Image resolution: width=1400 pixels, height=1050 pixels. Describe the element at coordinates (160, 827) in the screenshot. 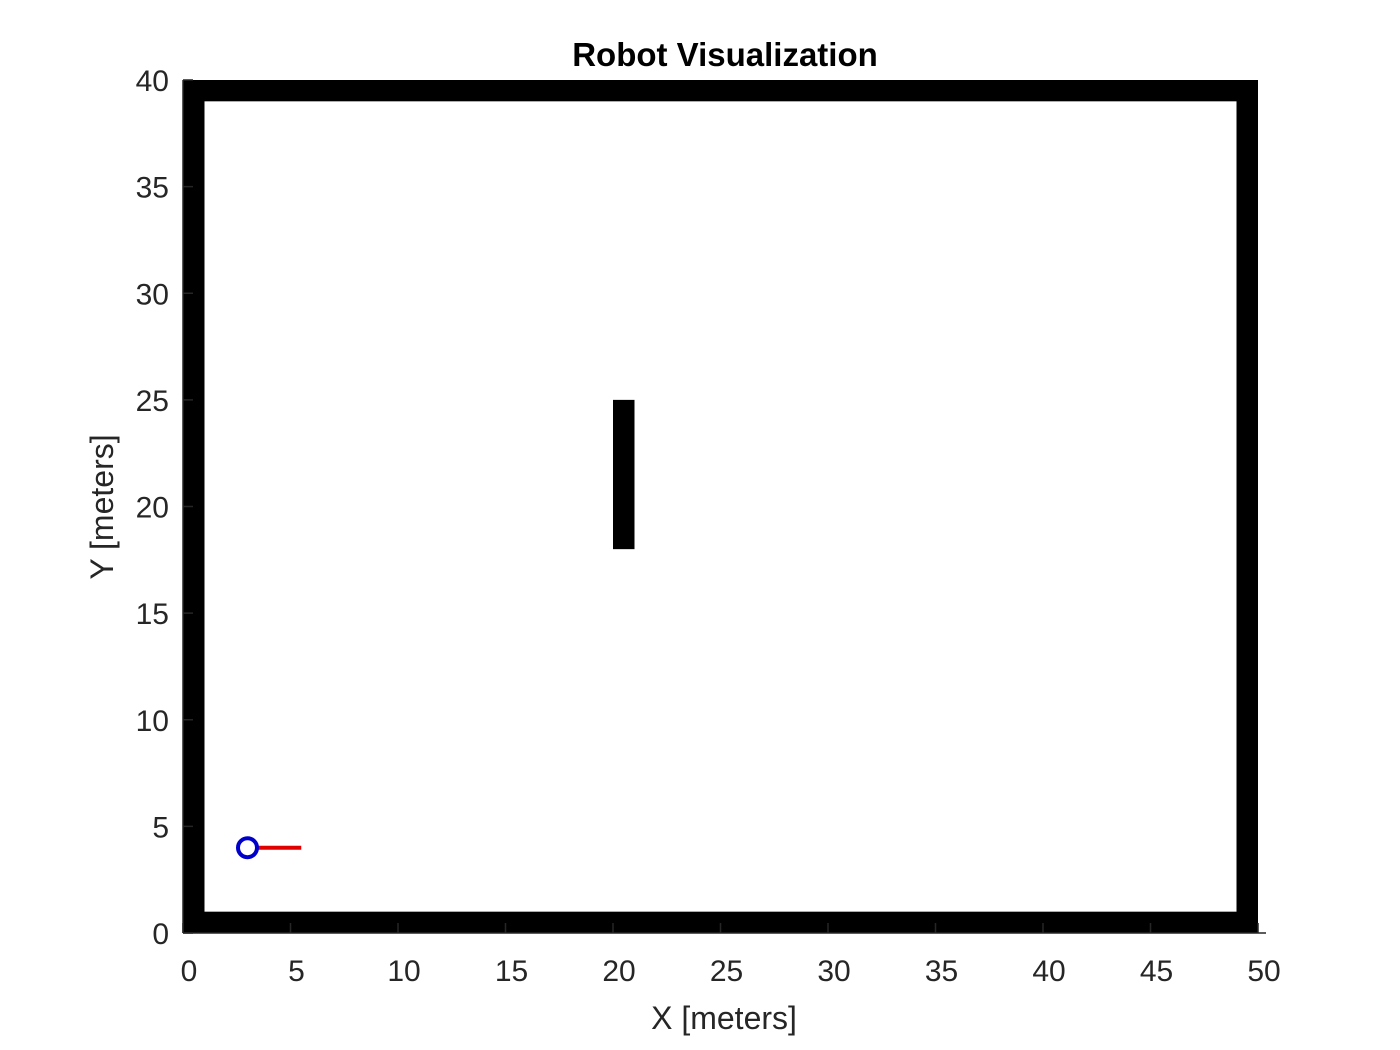

I see `y-tick-label: 5` at that location.